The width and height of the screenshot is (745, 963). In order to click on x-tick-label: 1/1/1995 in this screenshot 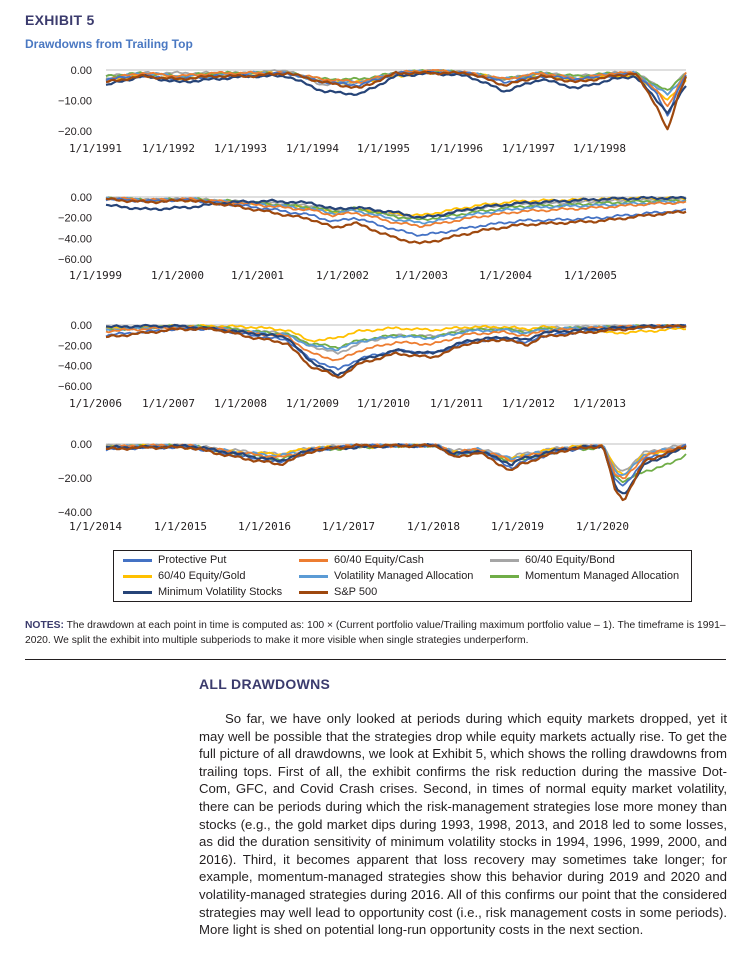, I will do `click(383, 148)`.